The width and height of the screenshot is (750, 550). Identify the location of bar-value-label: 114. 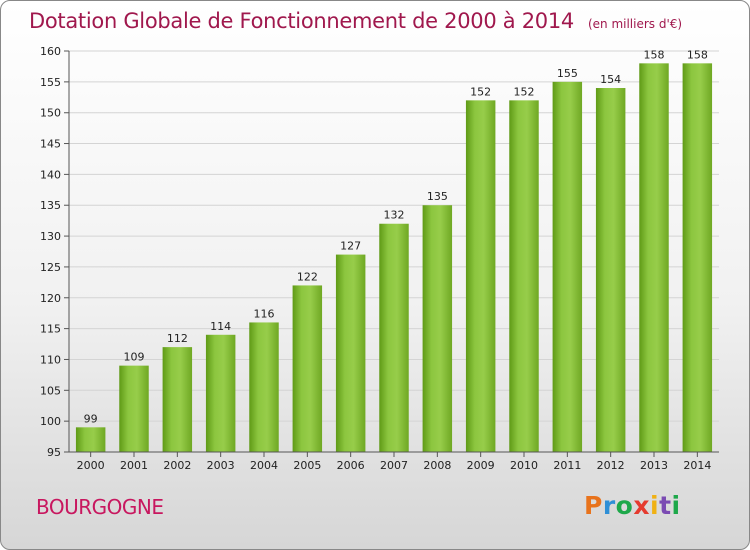
(220, 326).